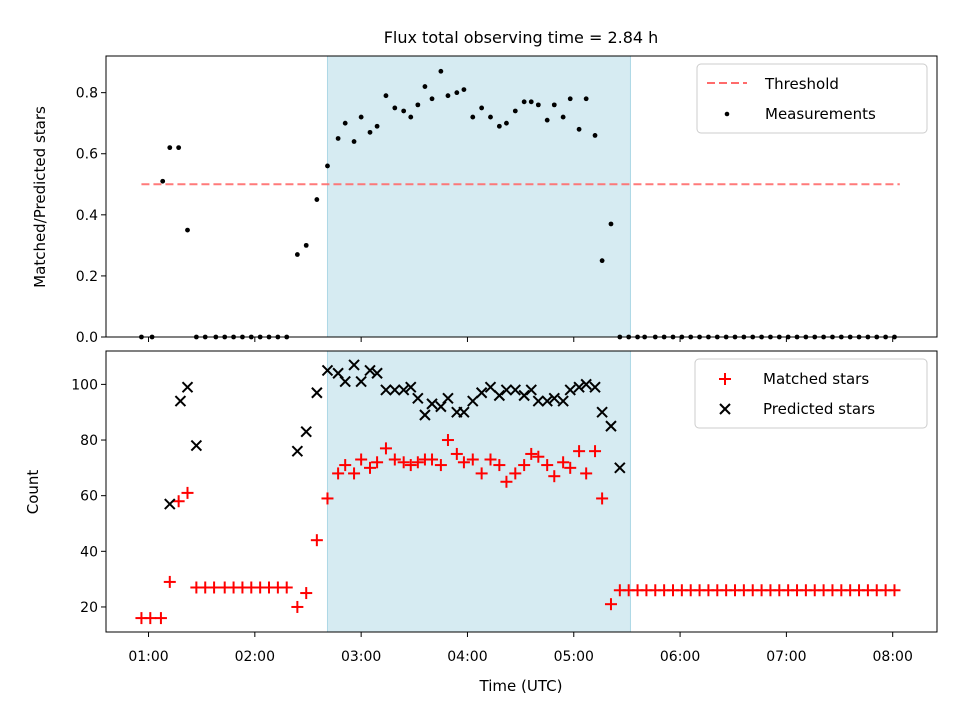  What do you see at coordinates (89, 552) in the screenshot?
I see `bottom-y-tick-label: 40` at bounding box center [89, 552].